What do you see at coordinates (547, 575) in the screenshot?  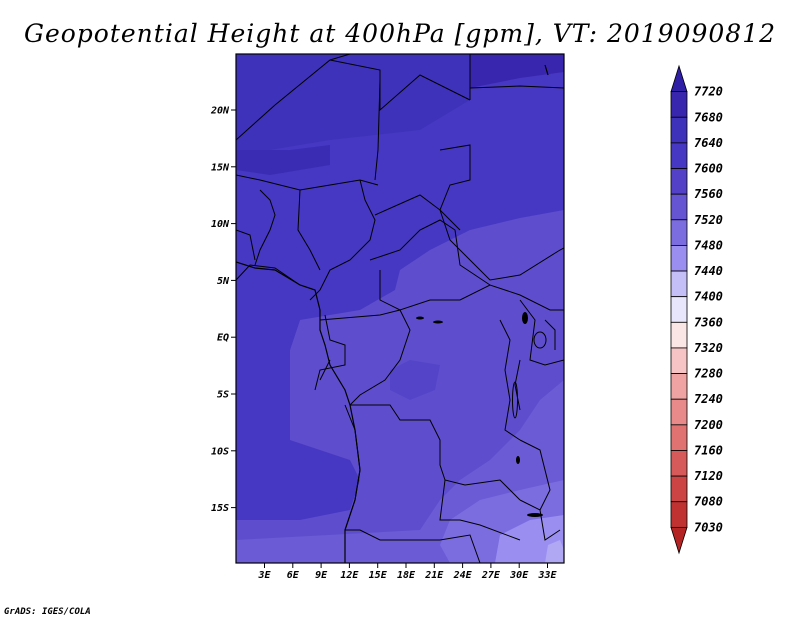 I see `lon-tick-label: 33E` at bounding box center [547, 575].